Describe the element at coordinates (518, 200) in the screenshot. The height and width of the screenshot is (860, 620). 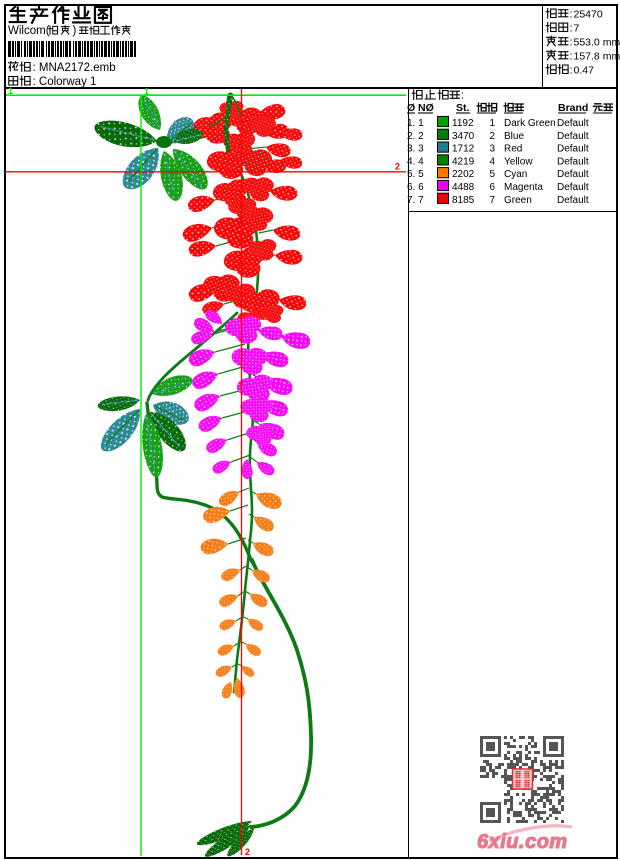
I see `svg-text: Green` at that location.